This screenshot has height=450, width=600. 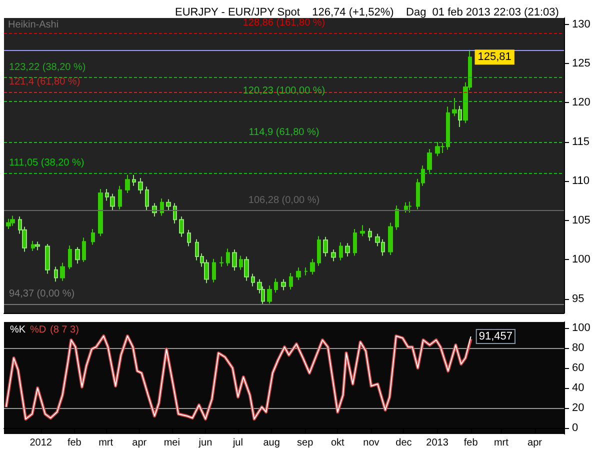 What do you see at coordinates (578, 348) in the screenshot?
I see `y-tick-label: 80` at bounding box center [578, 348].